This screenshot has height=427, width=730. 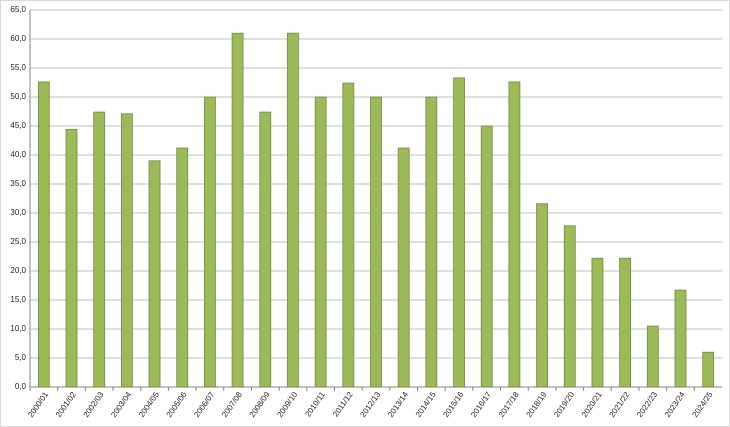 I want to click on y-tick-label: 35,0, so click(x=18, y=183).